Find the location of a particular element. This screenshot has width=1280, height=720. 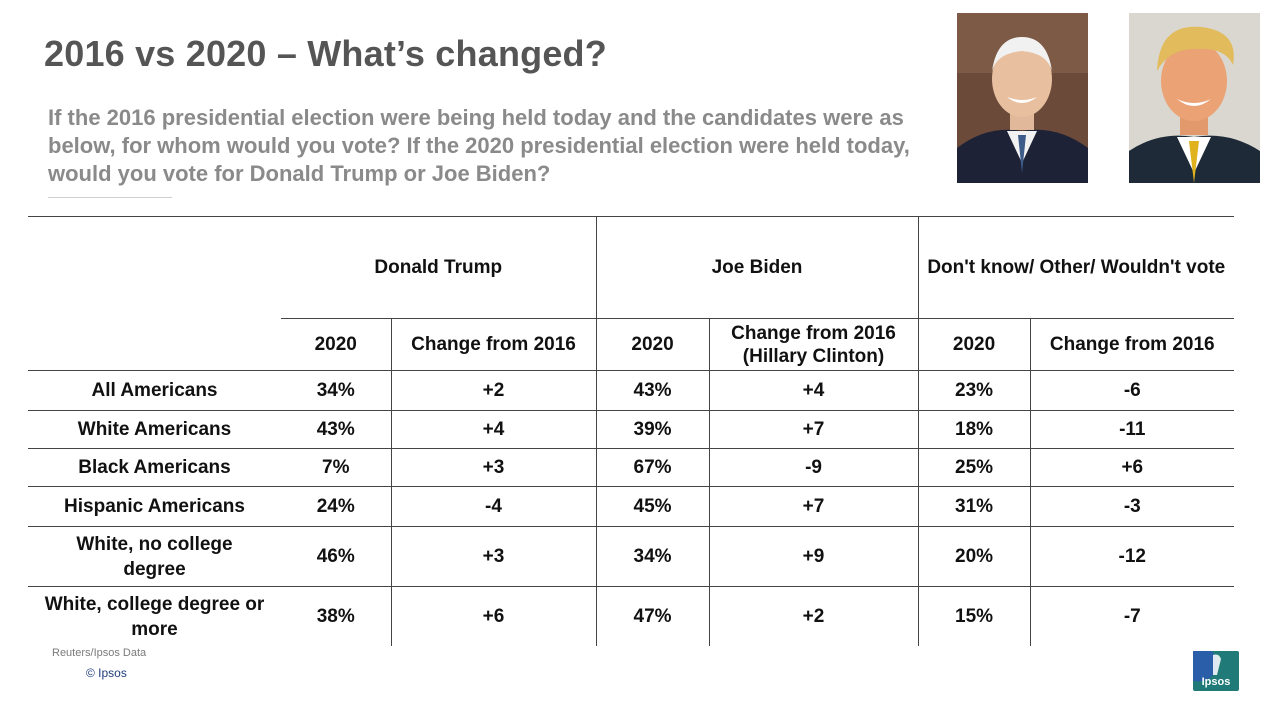

subheader-biden-2020: 2020 is located at coordinates (652, 344).